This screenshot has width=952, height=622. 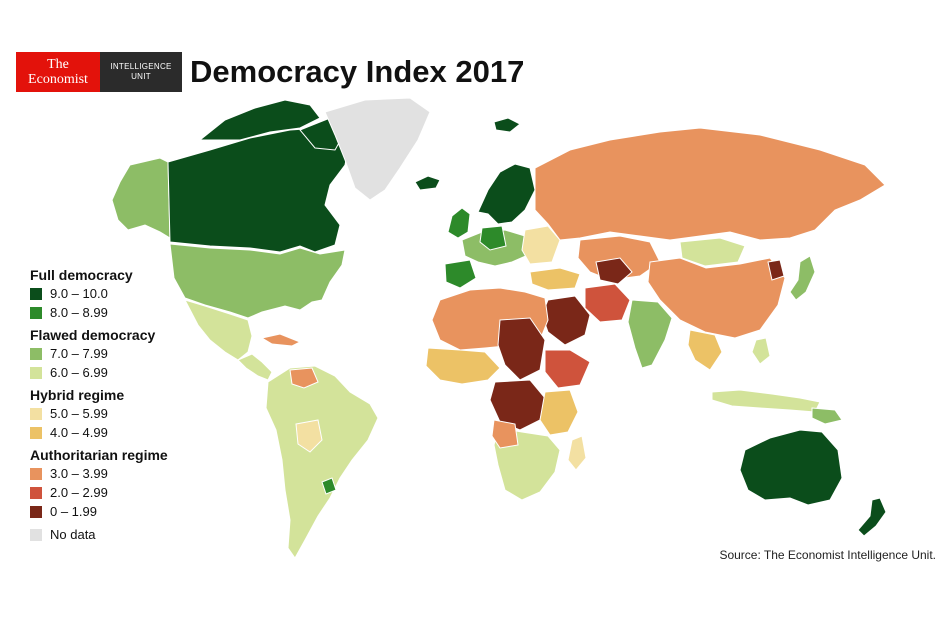 What do you see at coordinates (555, 279) in the screenshot?
I see `region-turkey` at bounding box center [555, 279].